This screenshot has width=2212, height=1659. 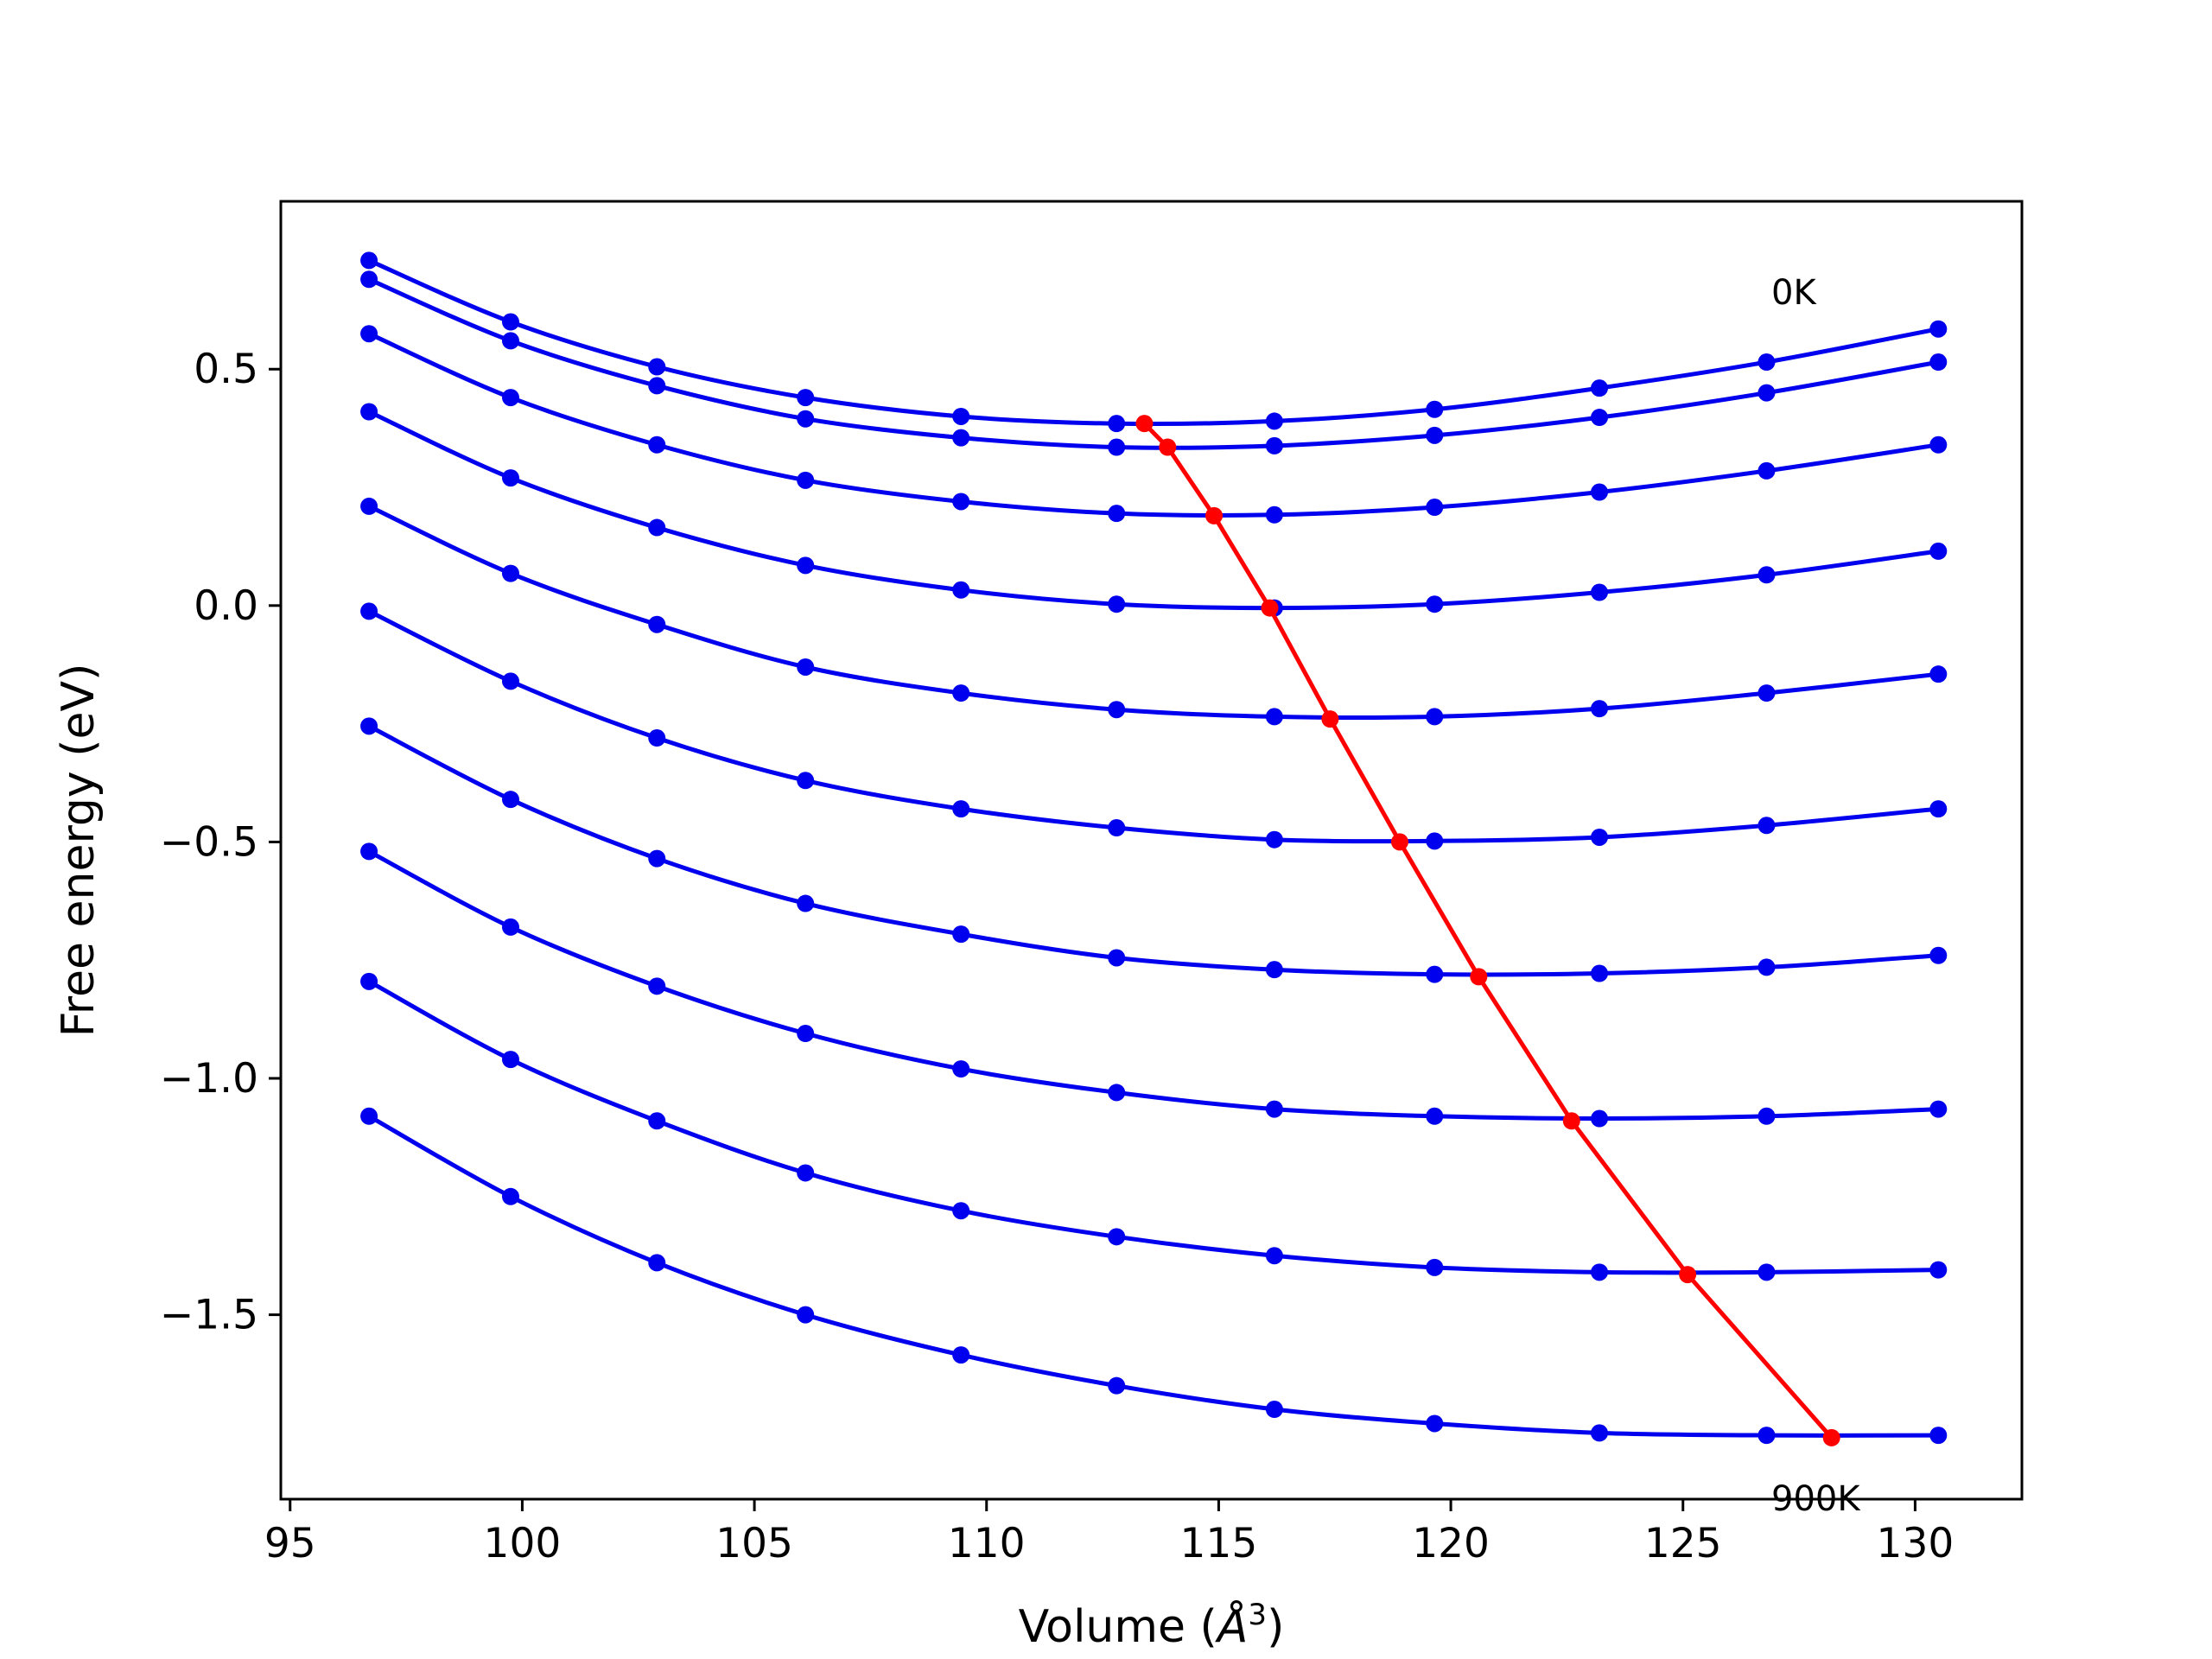 What do you see at coordinates (1683, 1543) in the screenshot?
I see `x-tick-label: 125` at bounding box center [1683, 1543].